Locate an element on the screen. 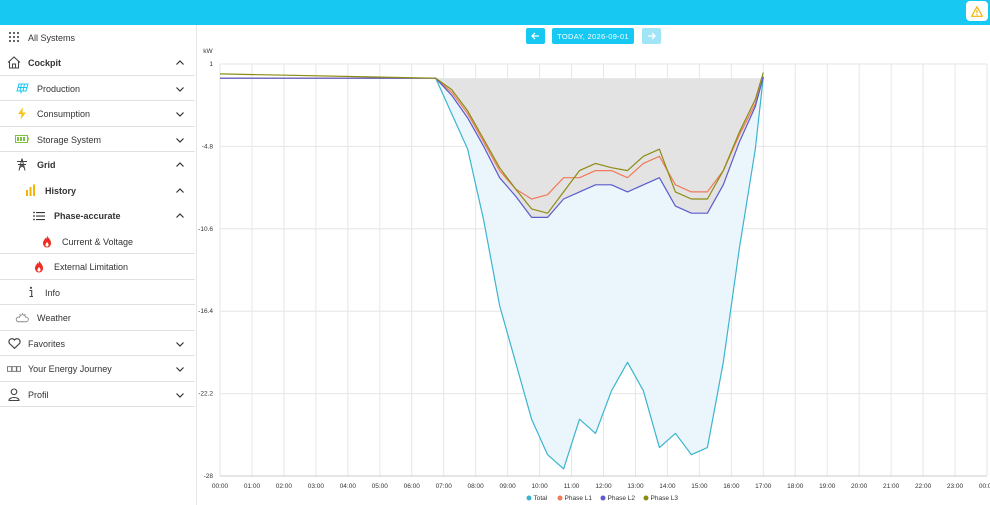 The image size is (990, 505). sidebar-item-current-voltage: Current & Voltage is located at coordinates (97, 241).